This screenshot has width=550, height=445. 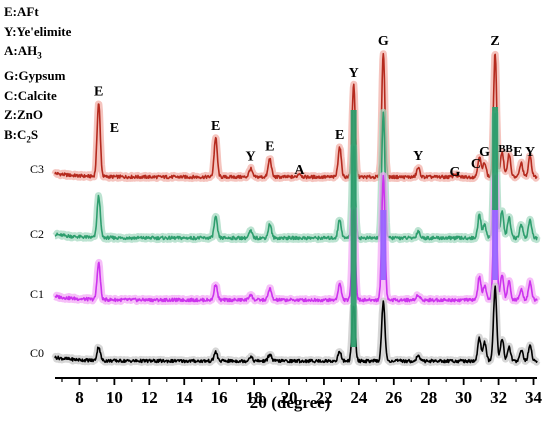 I want to click on legend-entry-c2s: B:C2S, so click(x=21, y=135).